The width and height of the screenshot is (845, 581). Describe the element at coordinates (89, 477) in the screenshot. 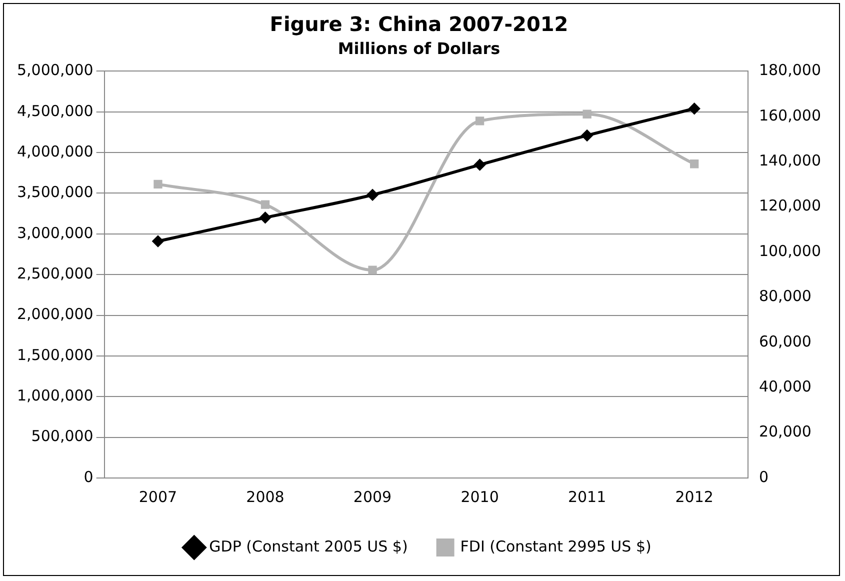

I see `y-tick-label: 0` at that location.